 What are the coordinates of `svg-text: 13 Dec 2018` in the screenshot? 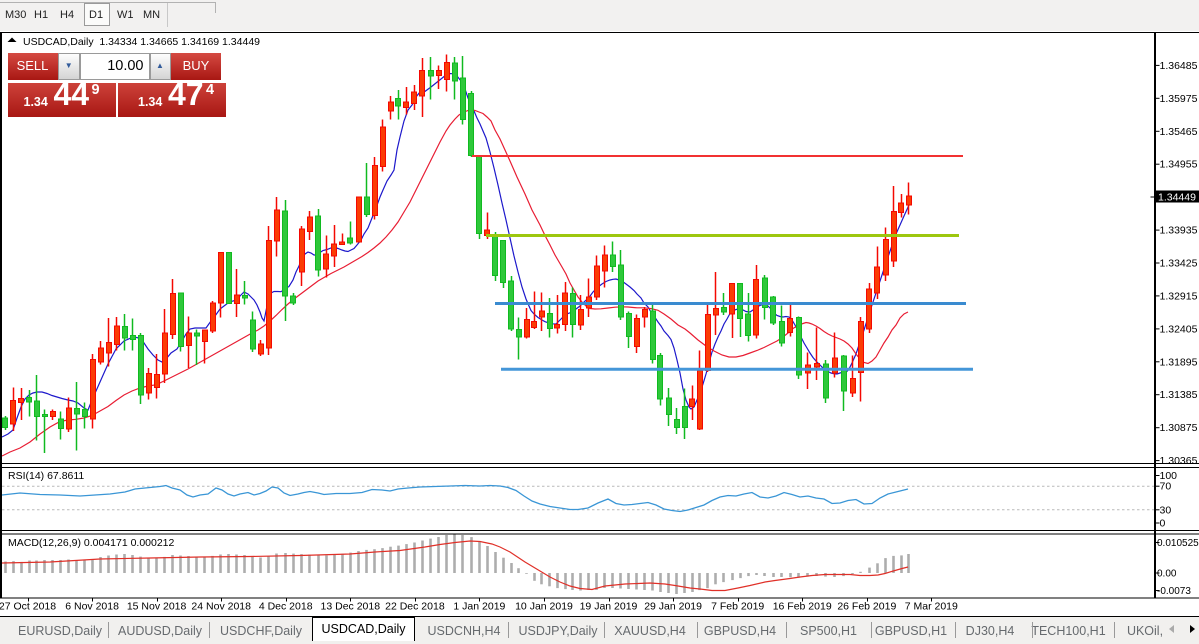 It's located at (351, 607).